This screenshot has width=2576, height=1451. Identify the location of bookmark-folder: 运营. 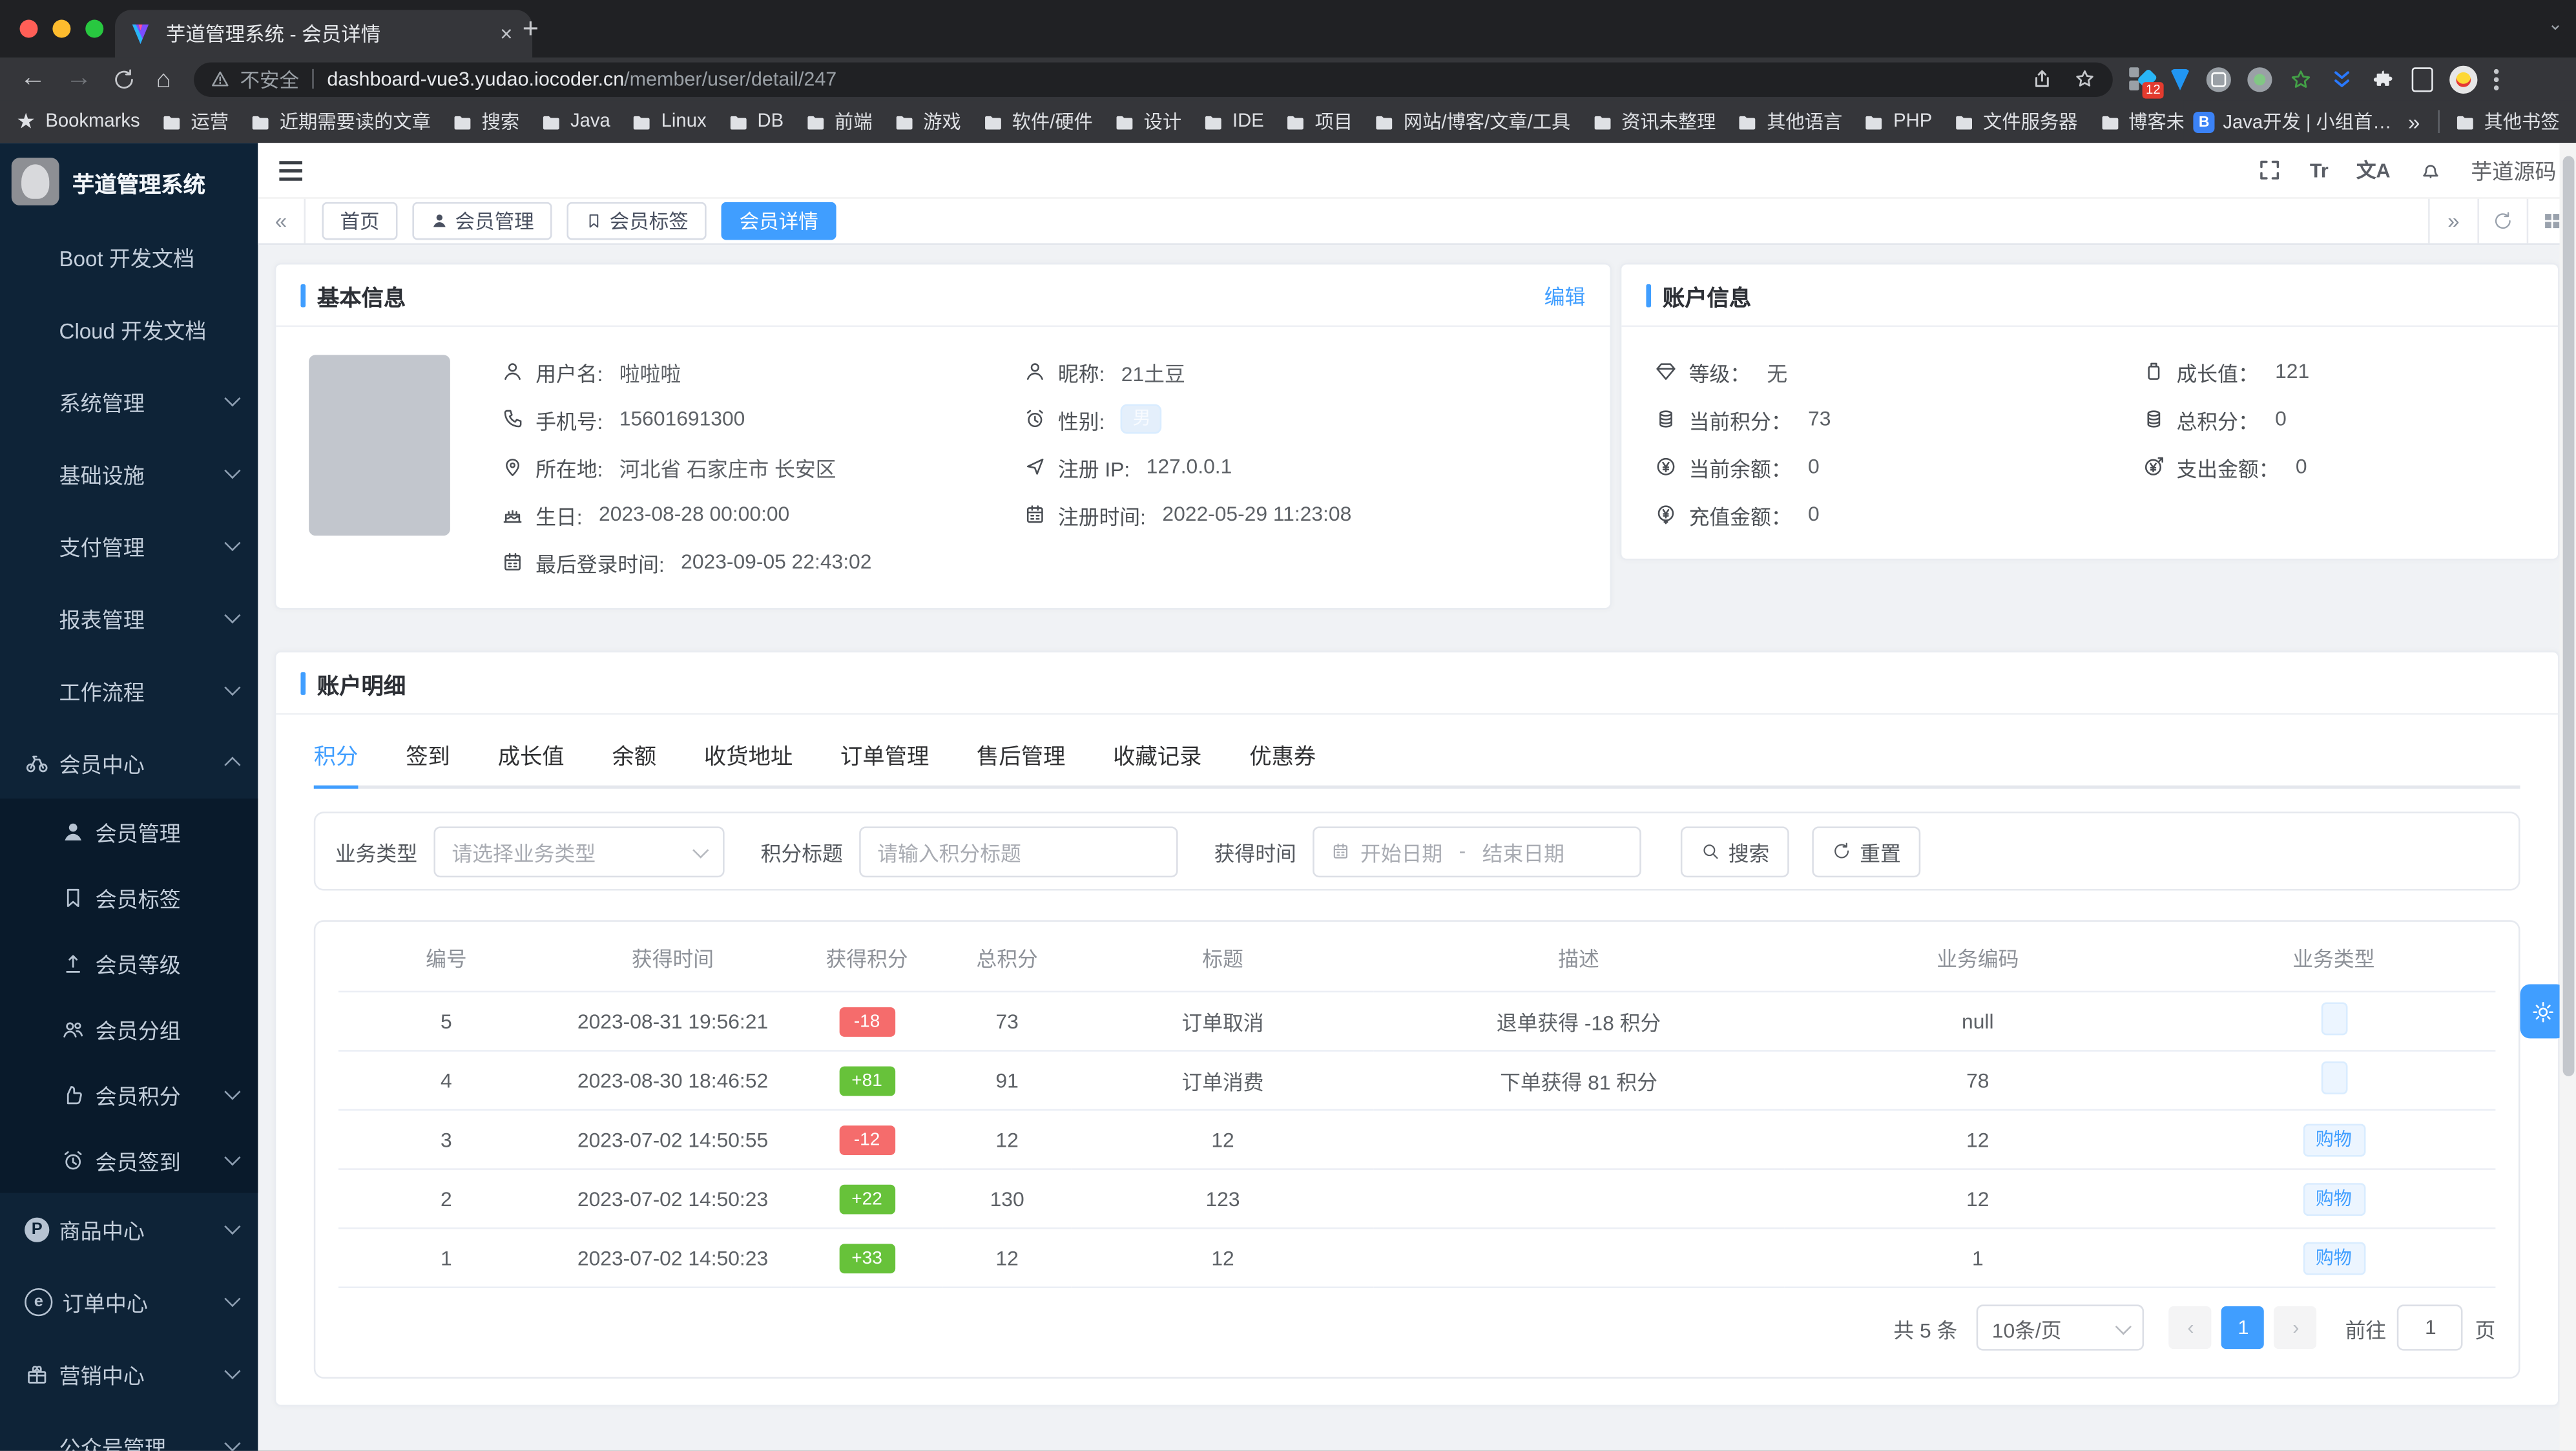
(195, 122).